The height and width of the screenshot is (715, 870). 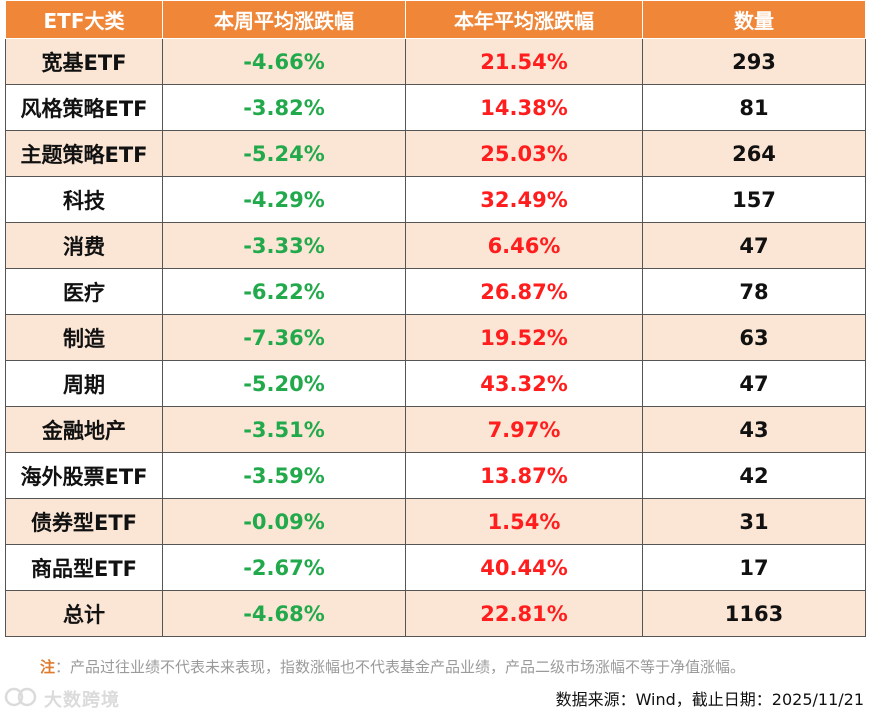 I want to click on cell-week-change: -6.22%, so click(x=284, y=291).